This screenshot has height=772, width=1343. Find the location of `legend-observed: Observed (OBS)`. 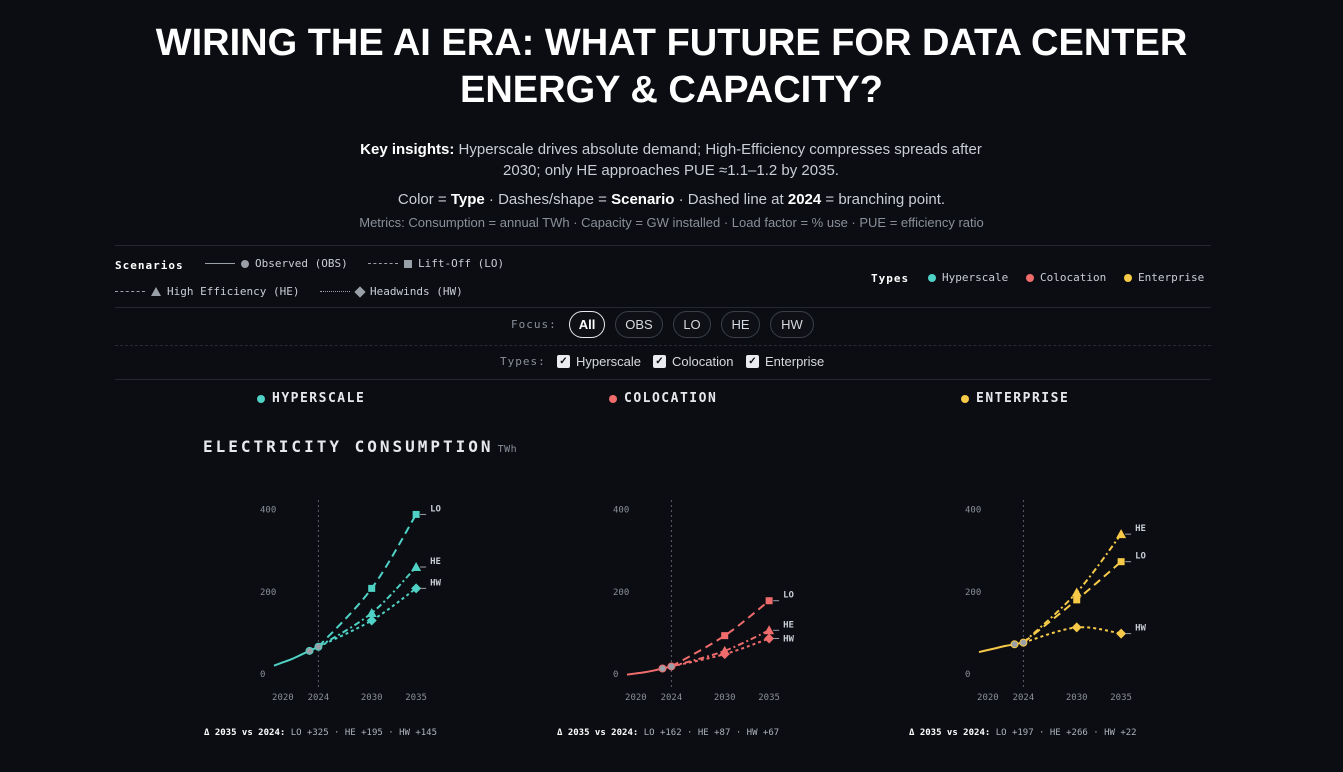

legend-observed: Observed (OBS) is located at coordinates (276, 263).